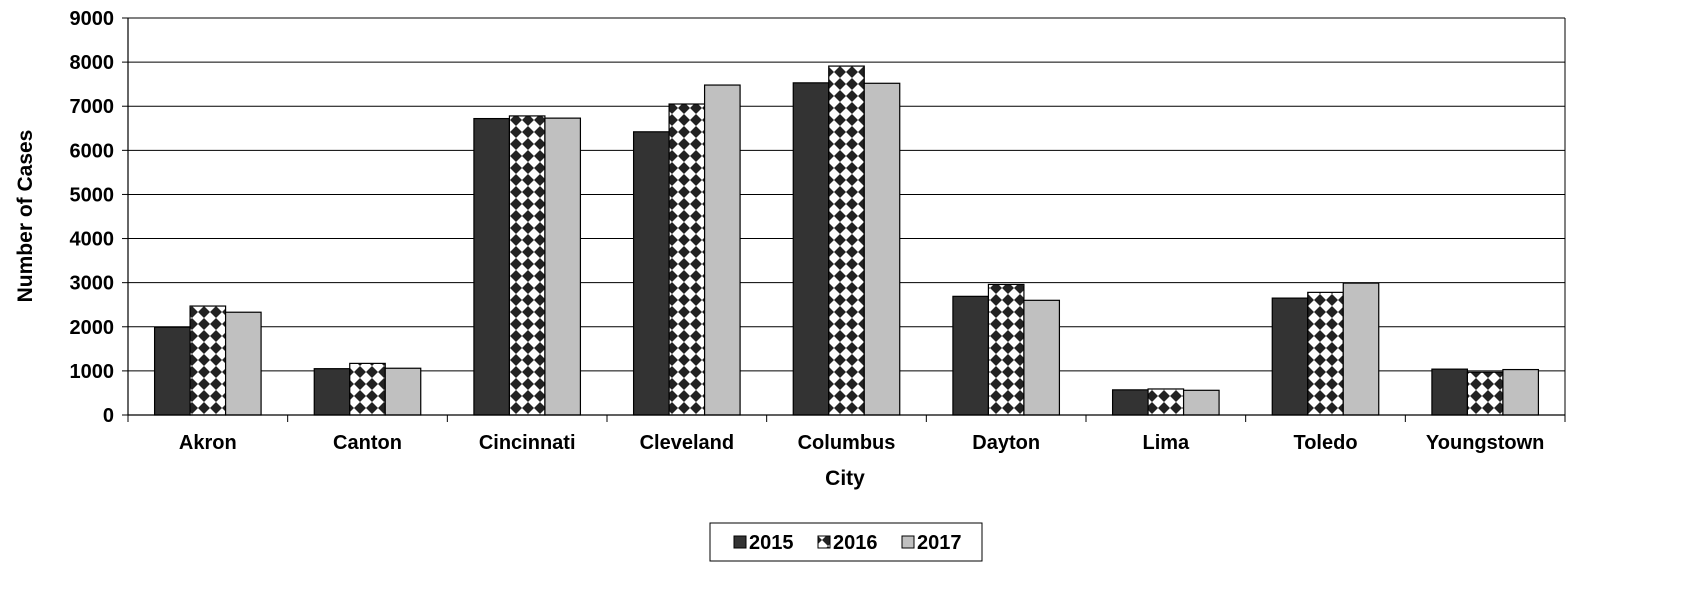 The image size is (1690, 603). What do you see at coordinates (1325, 443) in the screenshot?
I see `x-tick-label: Toledo` at bounding box center [1325, 443].